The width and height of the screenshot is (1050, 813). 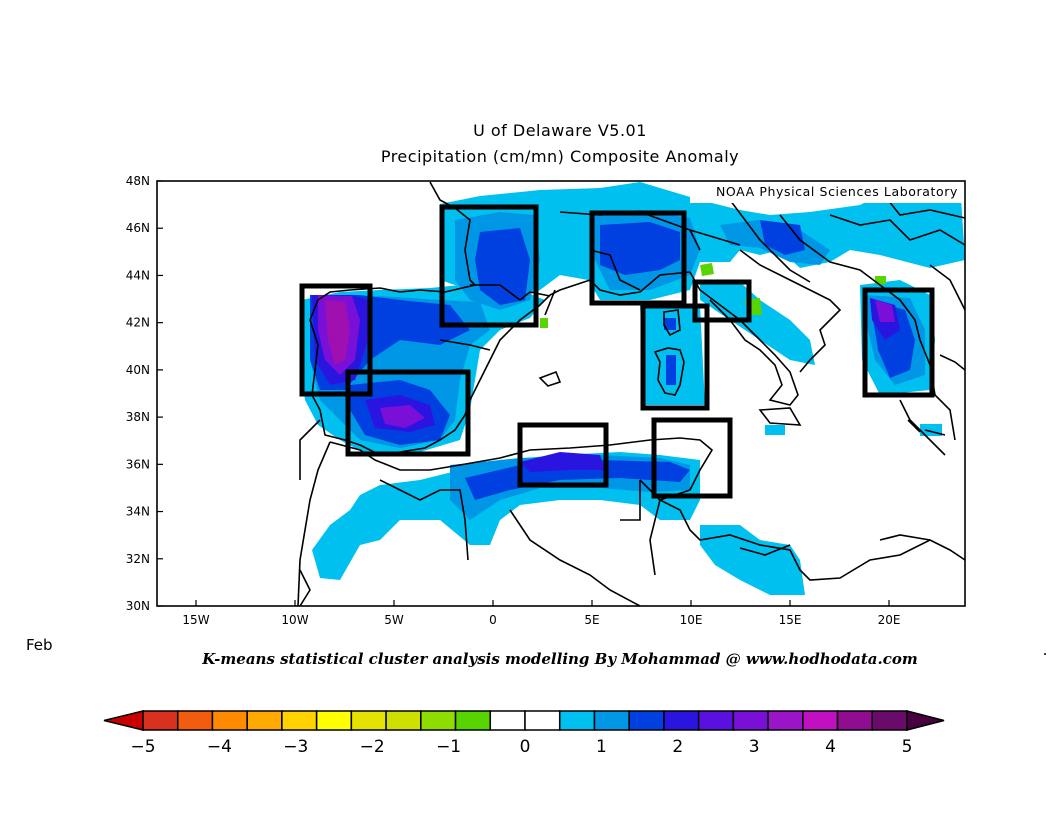 I want to click on fill-greece-purple, so click(x=885, y=311).